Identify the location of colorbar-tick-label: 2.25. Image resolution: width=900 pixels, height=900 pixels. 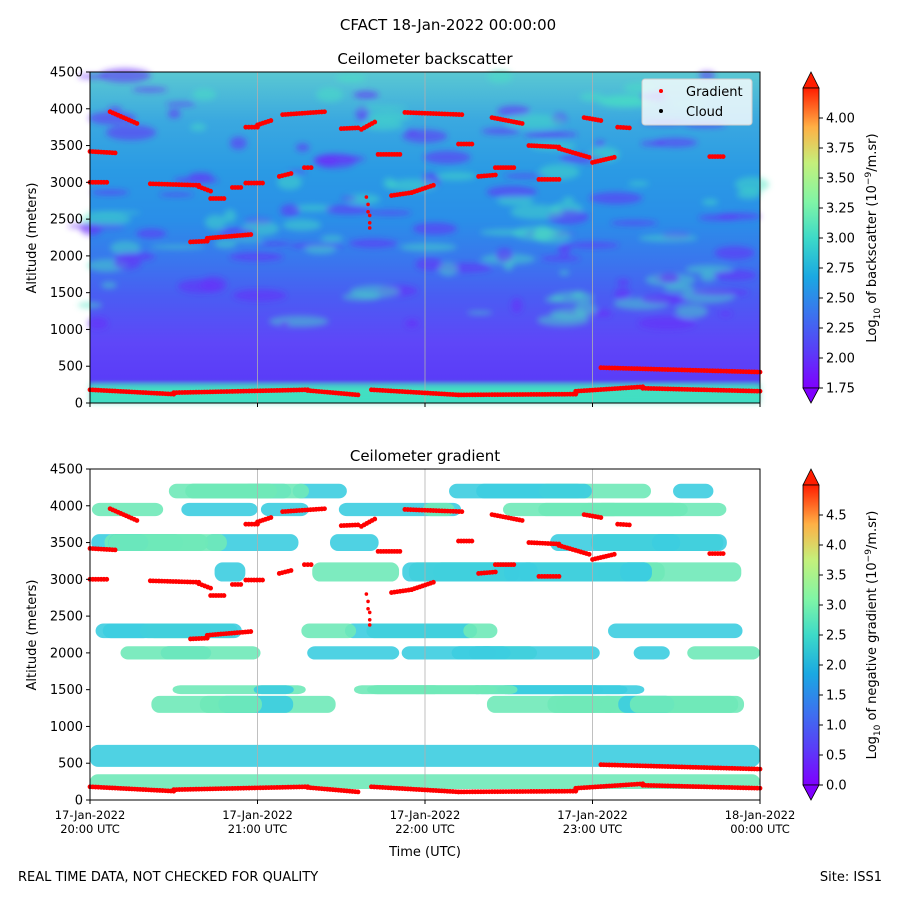
(840, 329).